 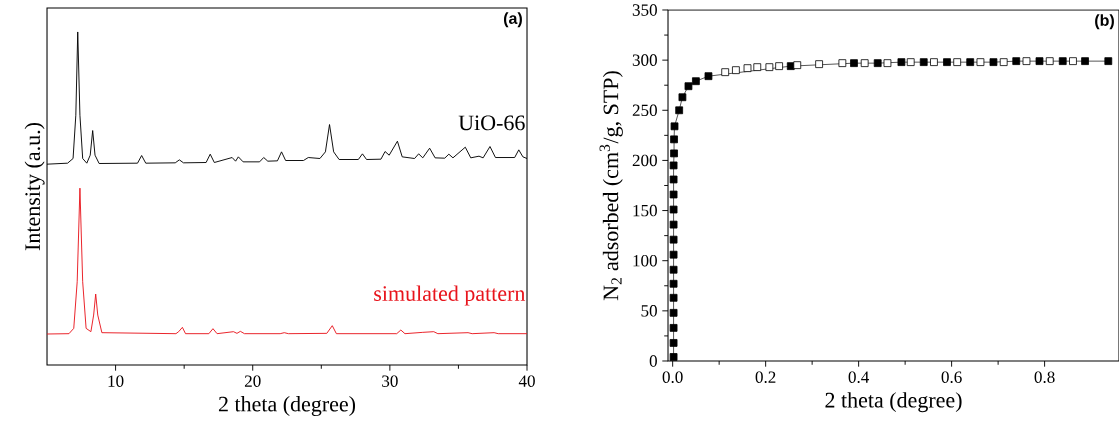 I want to click on x-tick-label: 20, so click(x=252, y=381).